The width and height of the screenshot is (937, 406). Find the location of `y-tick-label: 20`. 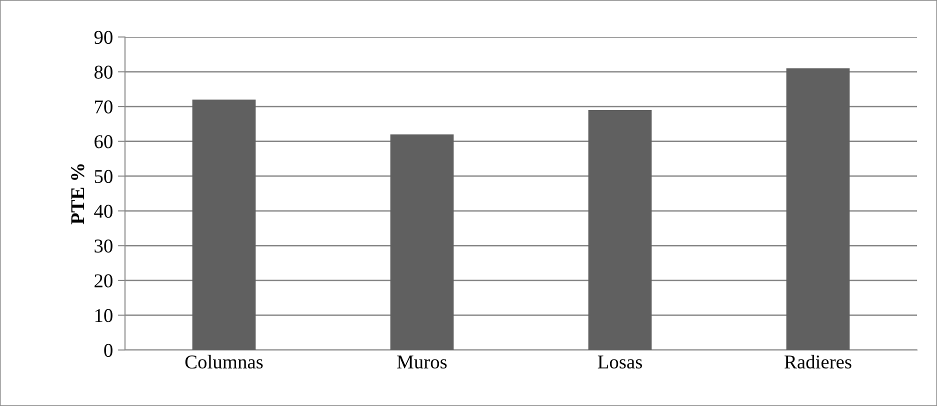

y-tick-label: 20 is located at coordinates (103, 281).